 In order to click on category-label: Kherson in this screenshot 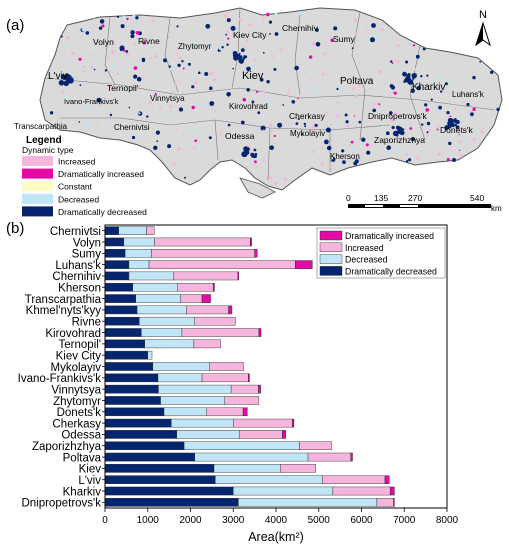, I will do `click(79, 289)`.